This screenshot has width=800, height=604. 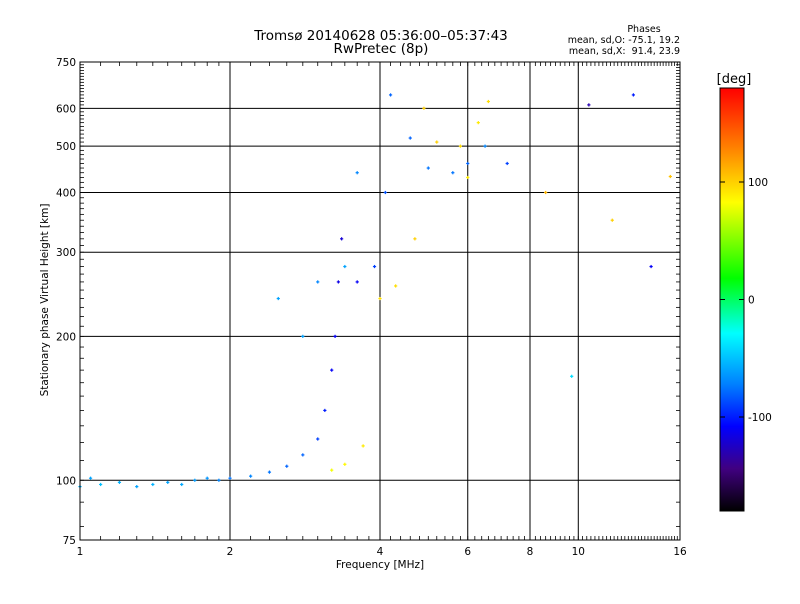 What do you see at coordinates (66, 337) in the screenshot?
I see `y-tick-label: 200` at bounding box center [66, 337].